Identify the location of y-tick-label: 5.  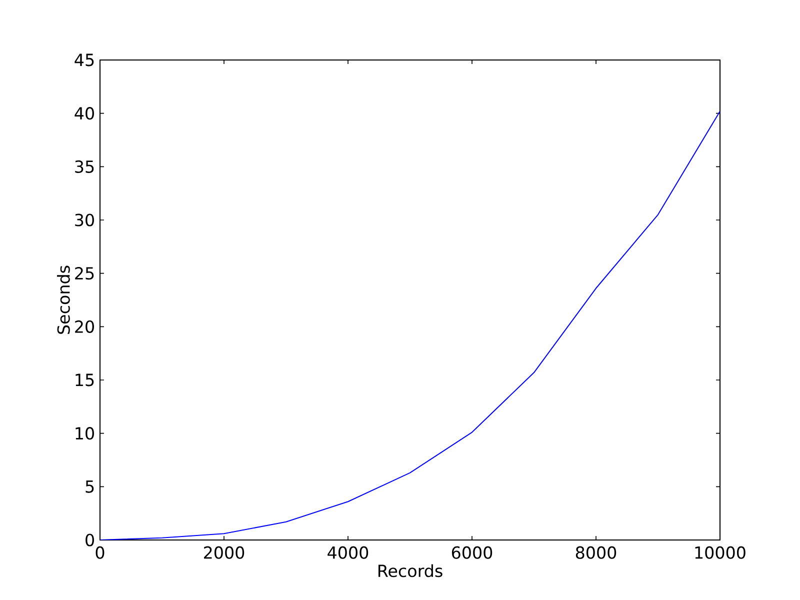
(90, 486).